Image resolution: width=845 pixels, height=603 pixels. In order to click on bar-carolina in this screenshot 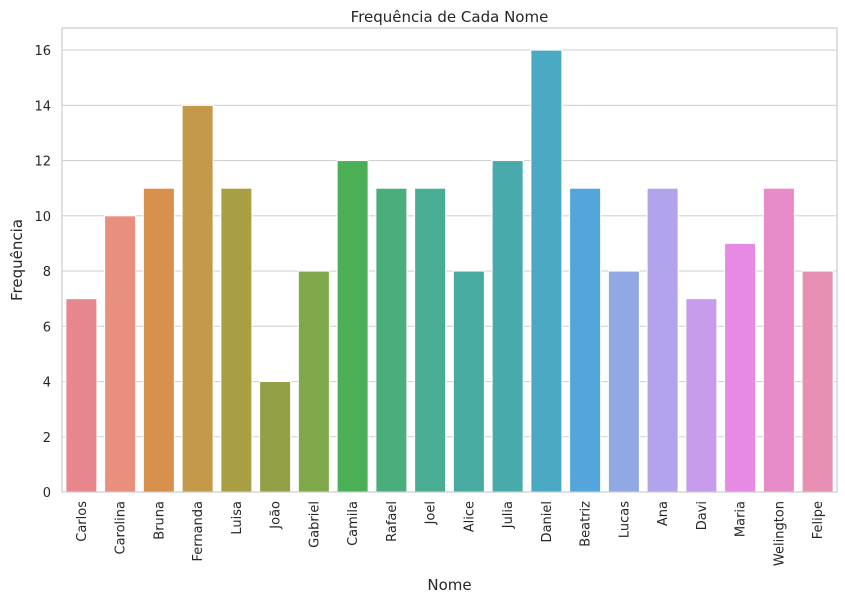, I will do `click(120, 354)`.